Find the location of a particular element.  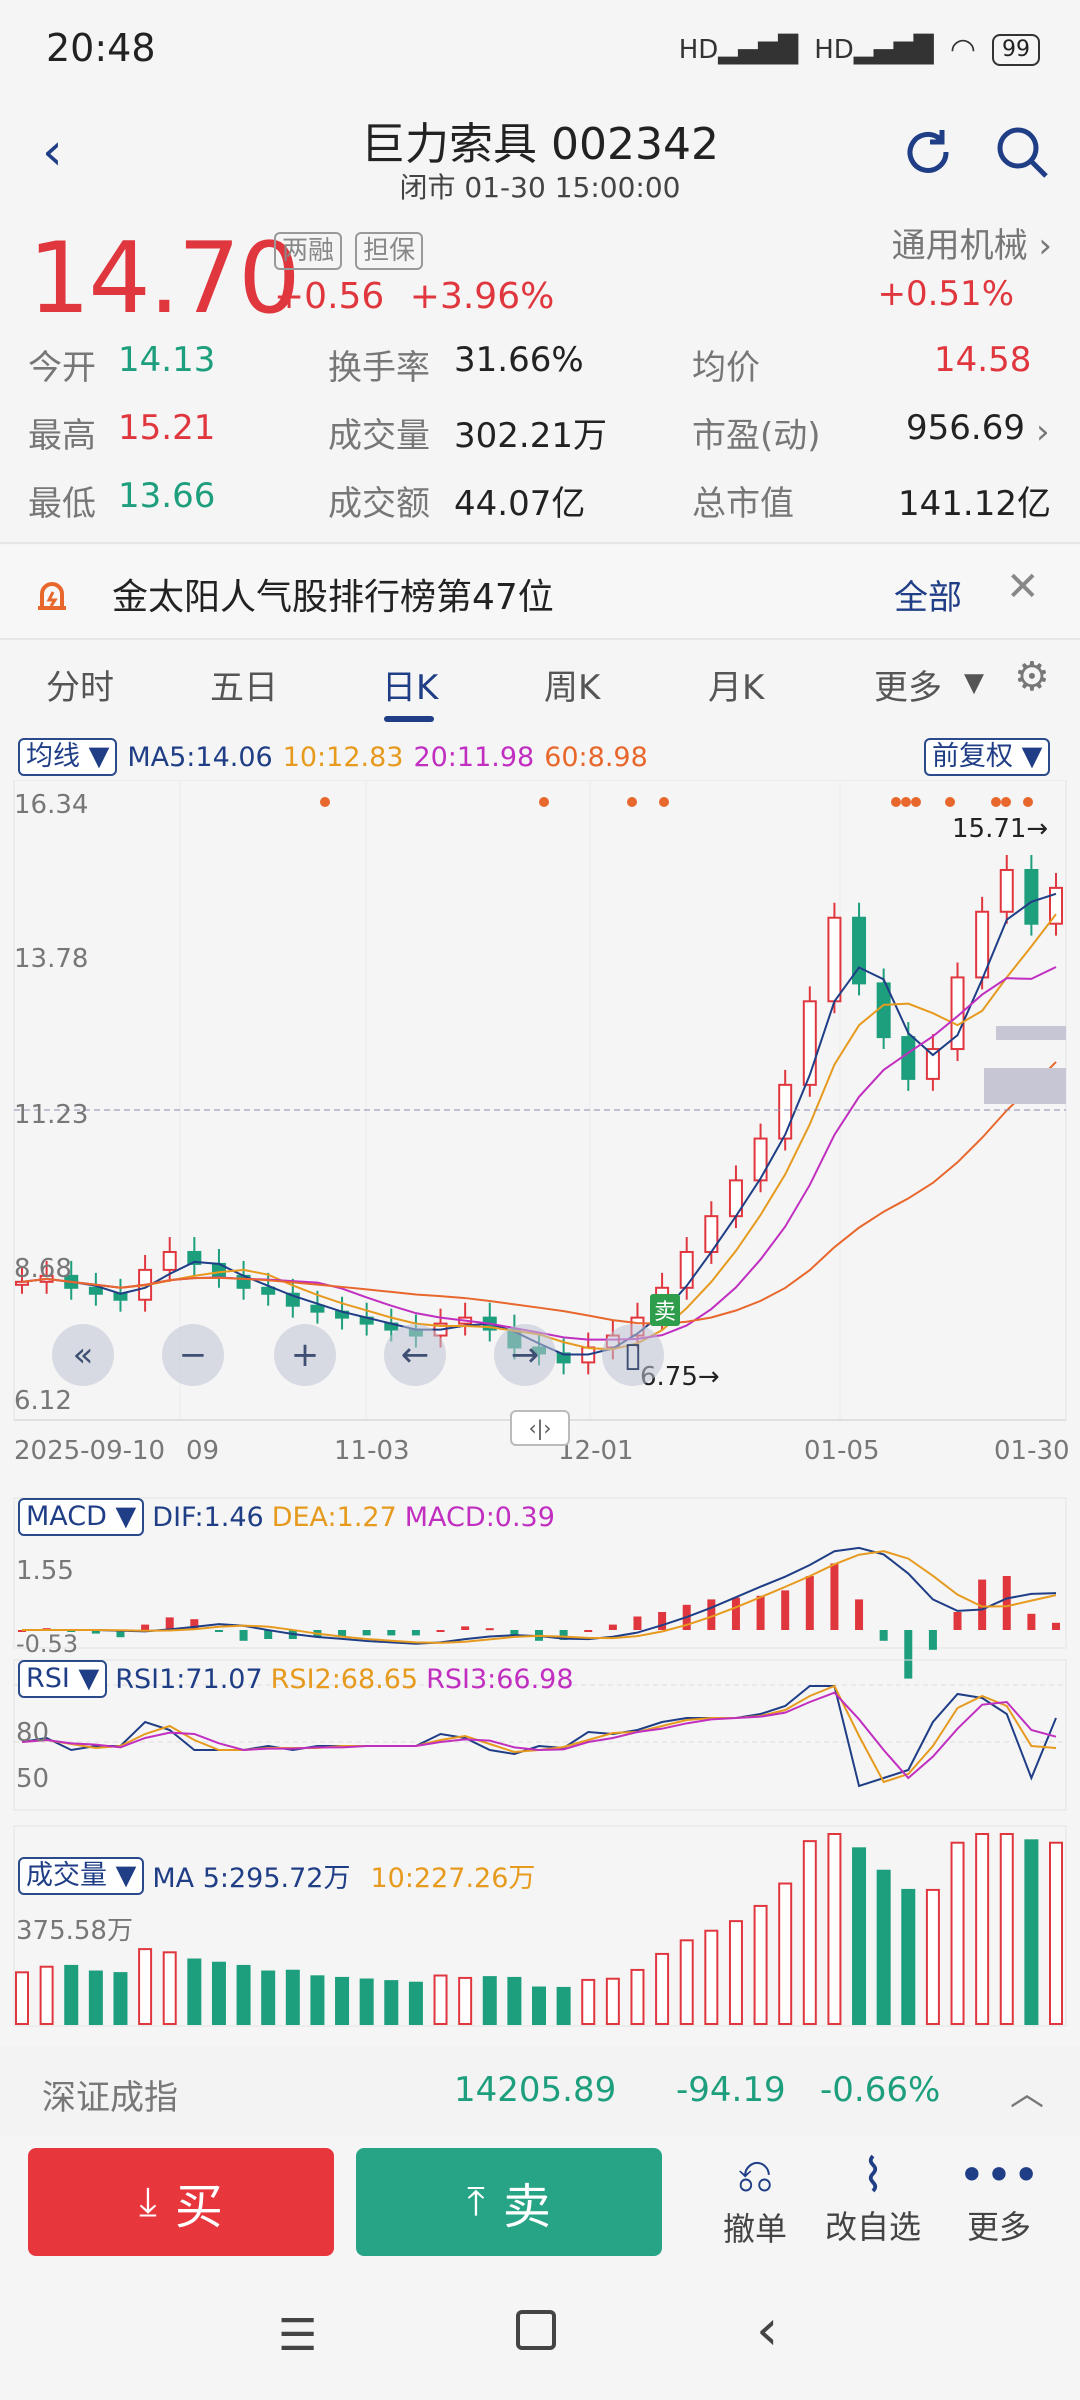

stock-header: ‹ 巨力索具 002342 闭市 01-30 15:00:00 is located at coordinates (540, 155).